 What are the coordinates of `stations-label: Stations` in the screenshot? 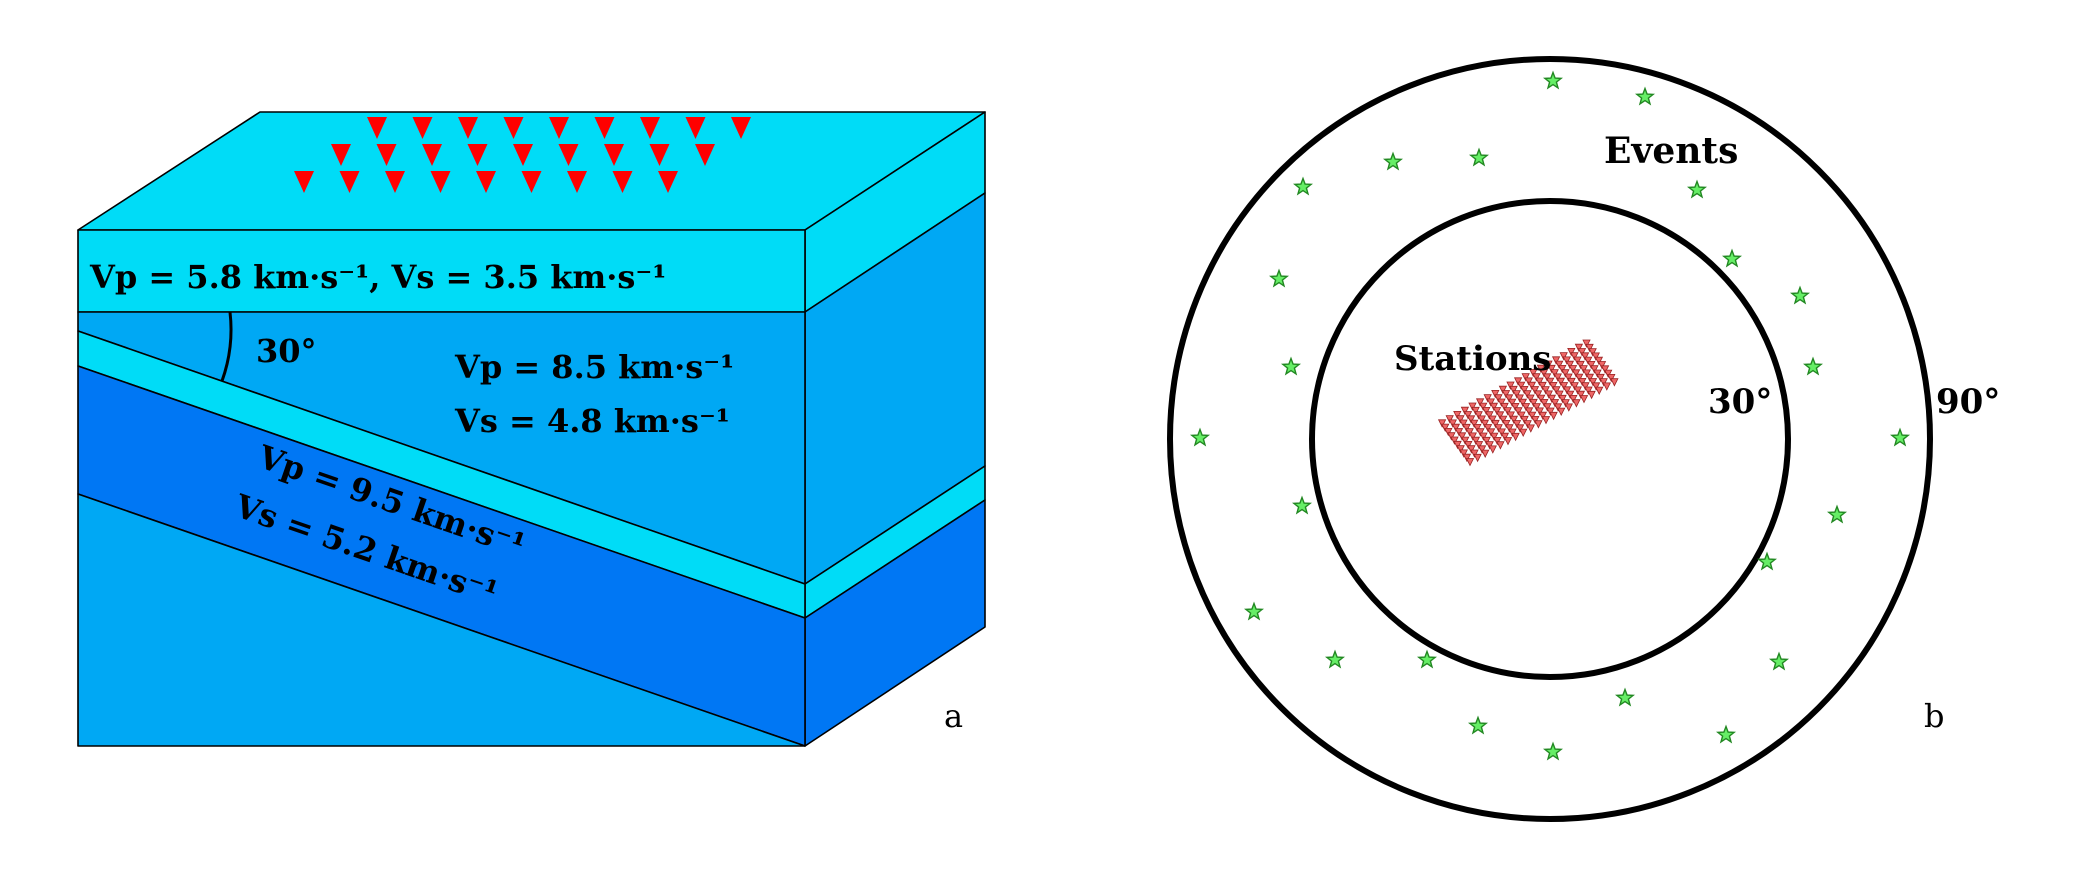 It's located at (1472, 359).